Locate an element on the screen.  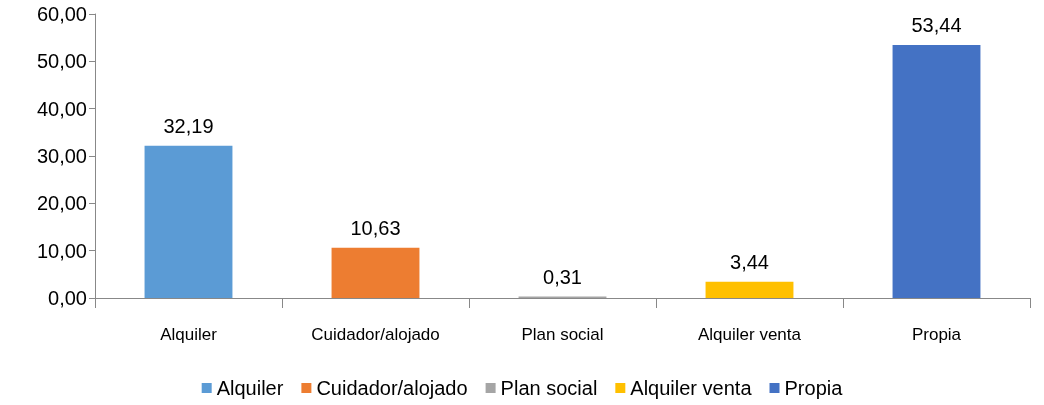
y-tick-label: 40,00 is located at coordinates (61, 108).